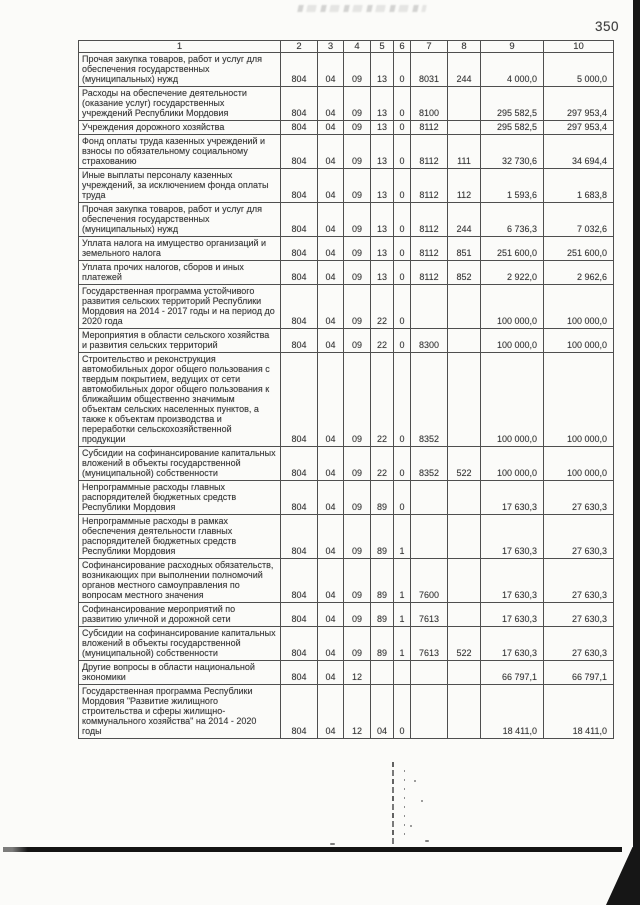 This screenshot has height=905, width=640. I want to click on table-cell: 297 953,4, so click(578, 127).